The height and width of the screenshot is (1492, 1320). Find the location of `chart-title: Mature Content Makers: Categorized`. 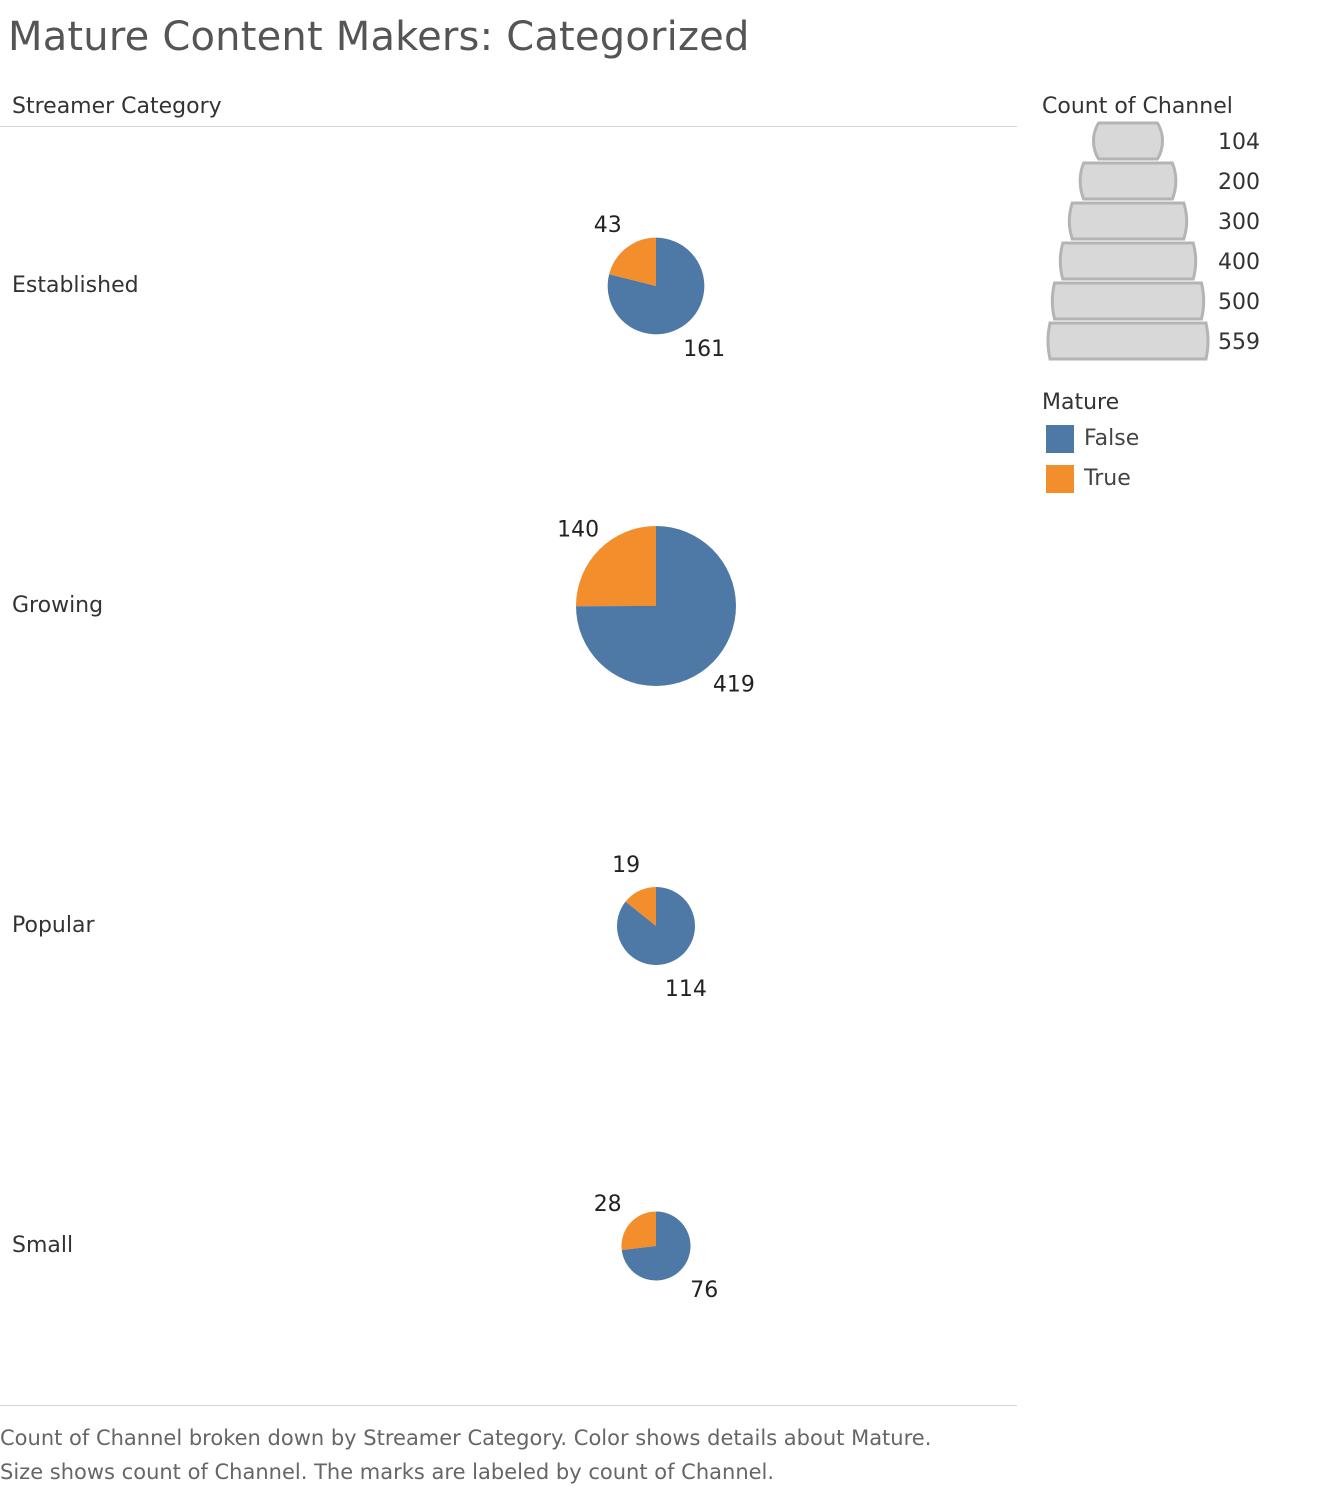

chart-title: Mature Content Makers: Categorized is located at coordinates (379, 37).